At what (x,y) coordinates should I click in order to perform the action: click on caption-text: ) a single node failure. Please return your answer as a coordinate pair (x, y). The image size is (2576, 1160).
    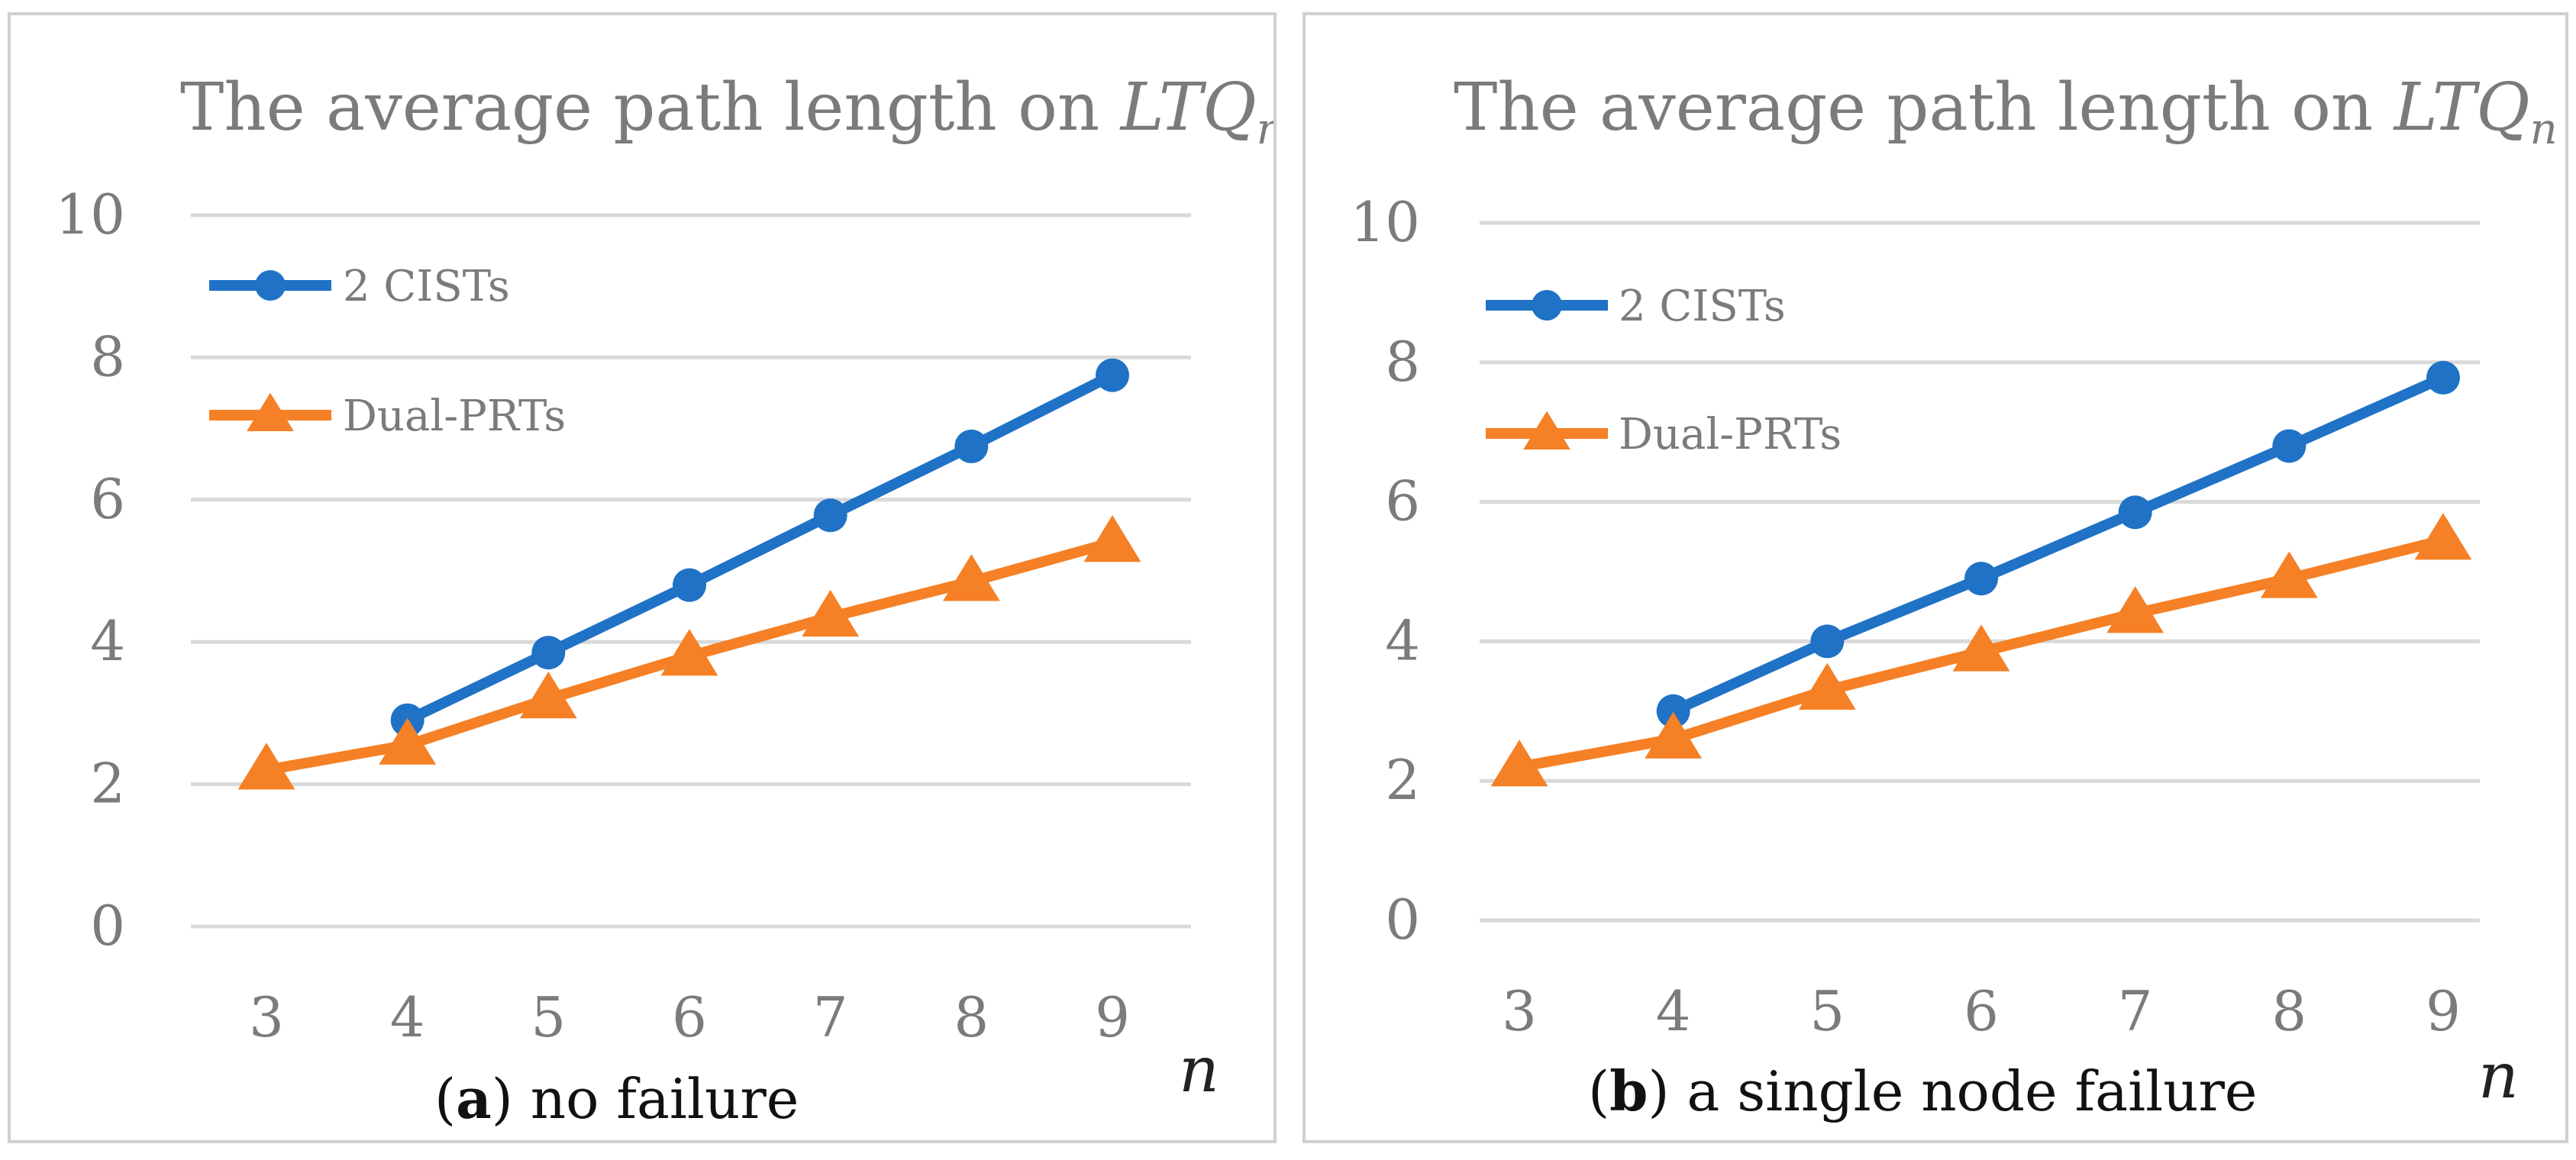
    Looking at the image, I should click on (1952, 1091).